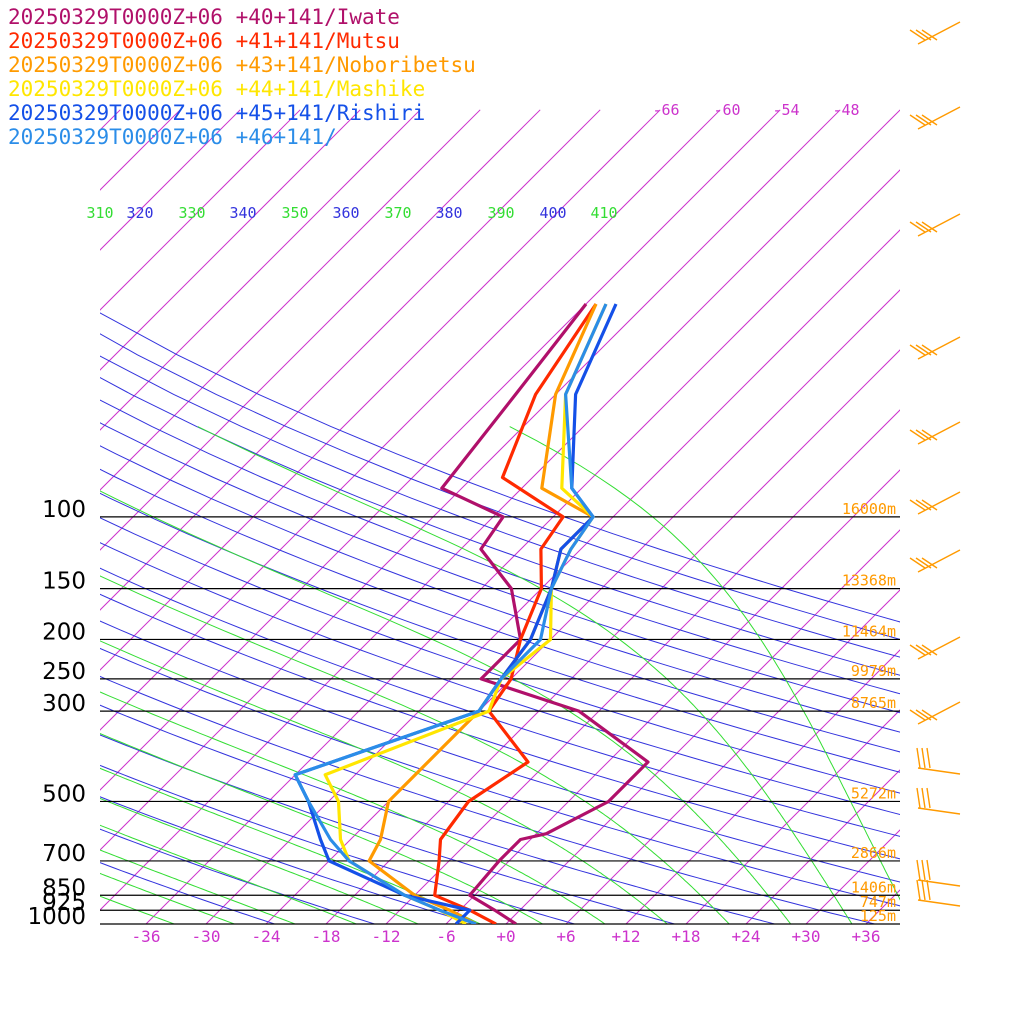 The width and height of the screenshot is (1024, 1024). What do you see at coordinates (665, 110) in the screenshot?
I see `upper-temp-label: -66` at bounding box center [665, 110].